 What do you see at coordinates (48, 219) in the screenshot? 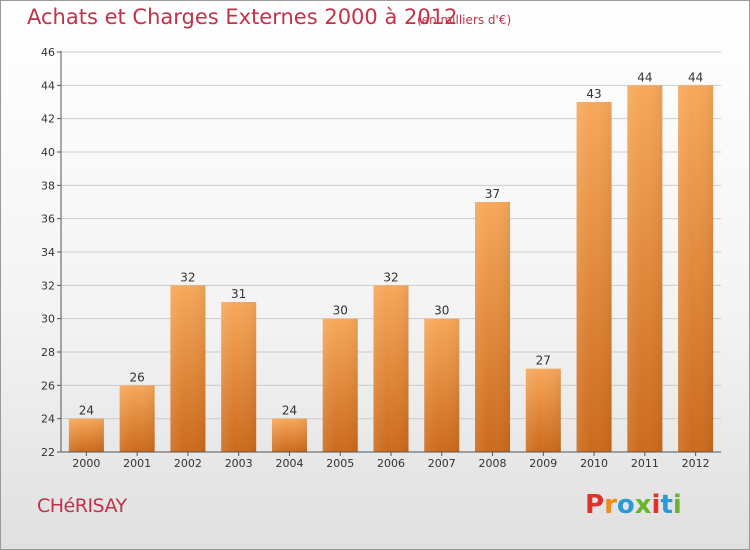
I see `y-tick-label: 36` at bounding box center [48, 219].